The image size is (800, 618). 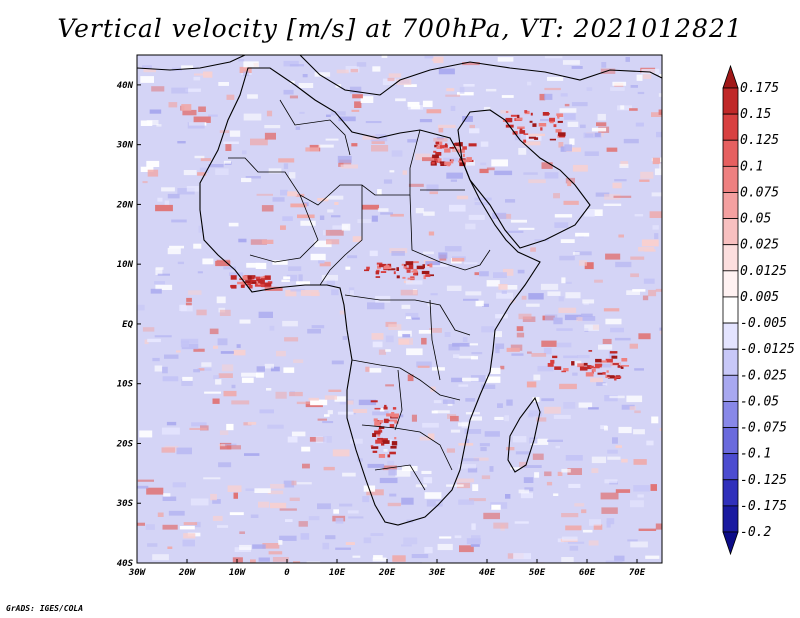 What do you see at coordinates (187, 573) in the screenshot?
I see `x-tick-label: 20W` at bounding box center [187, 573].